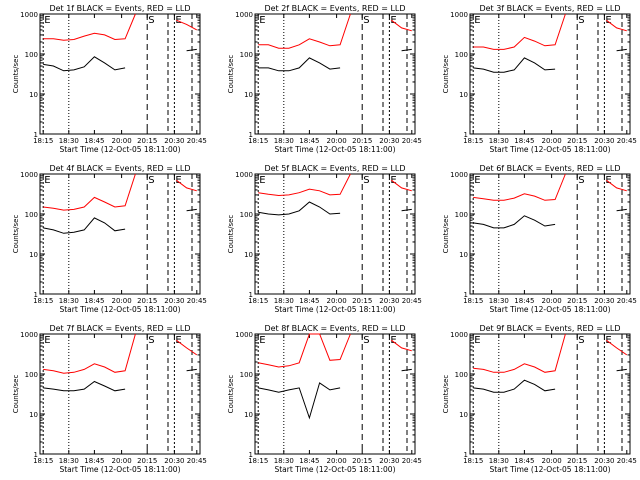  I want to click on panel-title: Det 4f BLACK = Events, RED = LLD, so click(119, 168).